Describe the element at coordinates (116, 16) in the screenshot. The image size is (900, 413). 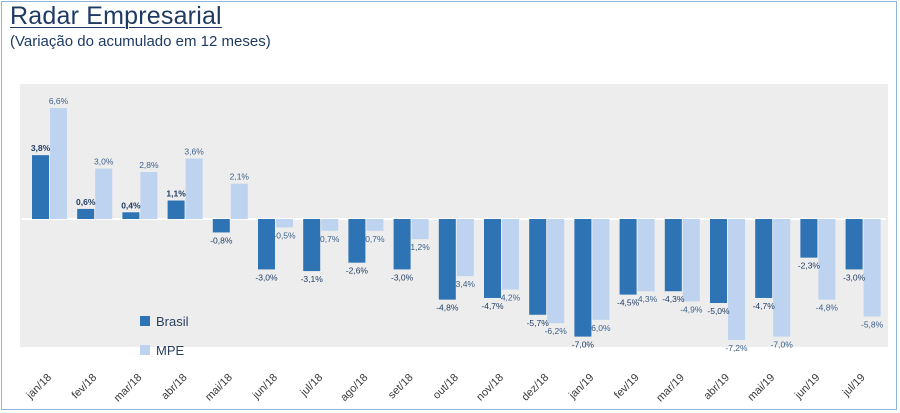
I see `chart-title: Radar Empresarial` at that location.